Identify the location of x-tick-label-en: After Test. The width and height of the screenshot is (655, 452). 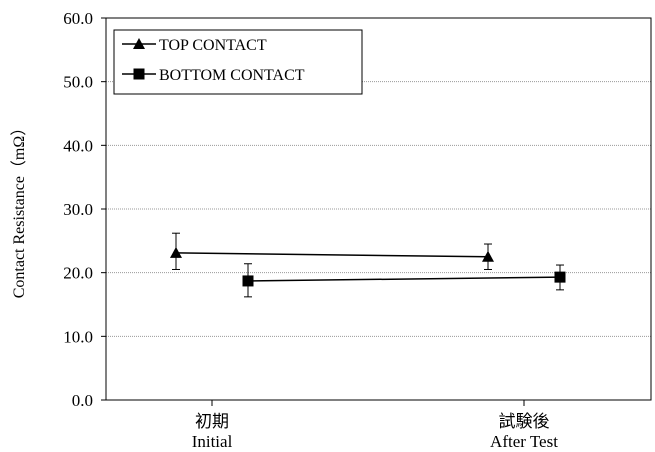
(524, 441).